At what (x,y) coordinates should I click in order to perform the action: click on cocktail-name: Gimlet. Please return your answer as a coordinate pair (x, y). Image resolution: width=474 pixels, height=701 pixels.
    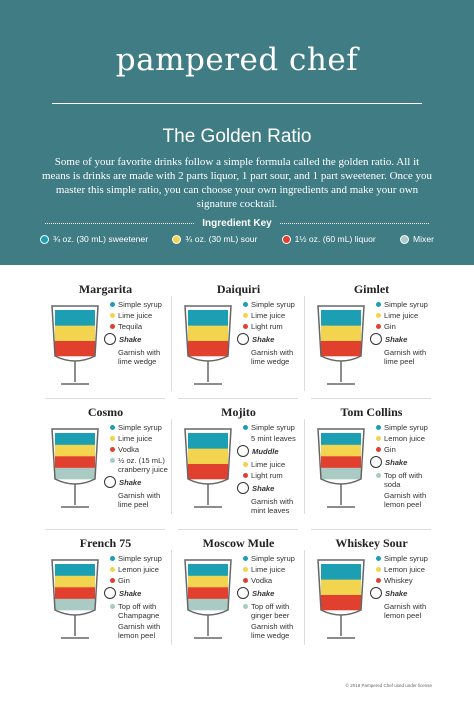
    Looking at the image, I should click on (371, 289).